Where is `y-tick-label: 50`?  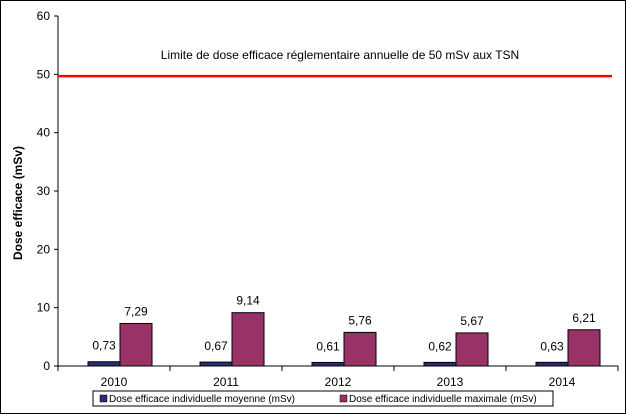 y-tick-label: 50 is located at coordinates (44, 74).